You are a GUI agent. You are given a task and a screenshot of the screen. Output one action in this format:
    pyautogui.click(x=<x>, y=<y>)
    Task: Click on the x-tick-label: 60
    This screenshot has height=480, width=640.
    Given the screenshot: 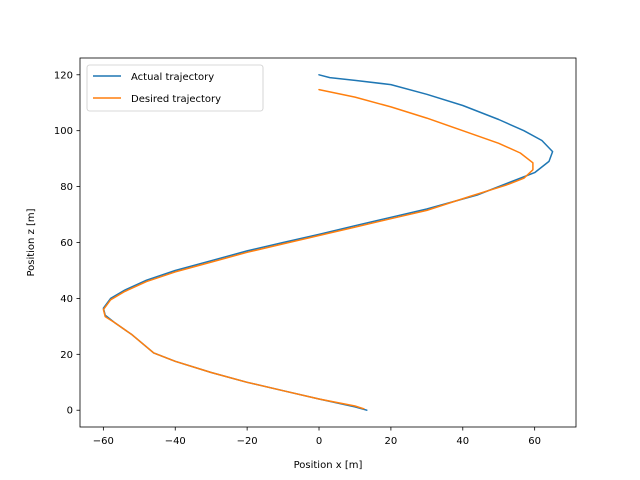 What is the action you would take?
    pyautogui.click(x=534, y=441)
    